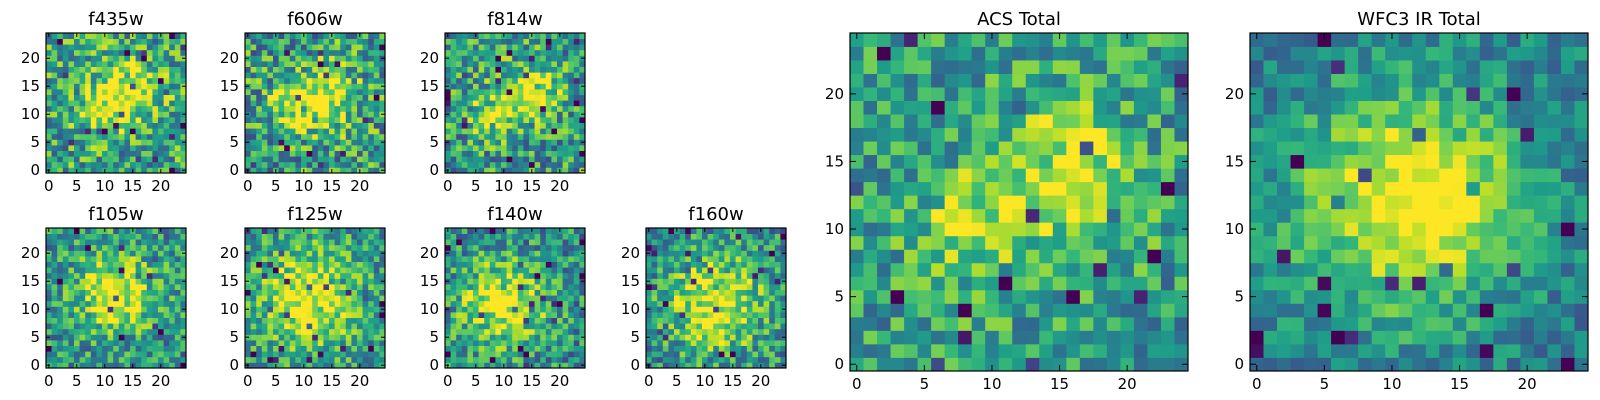  What do you see at coordinates (229, 253) in the screenshot?
I see `y-tick-label: 20` at bounding box center [229, 253].